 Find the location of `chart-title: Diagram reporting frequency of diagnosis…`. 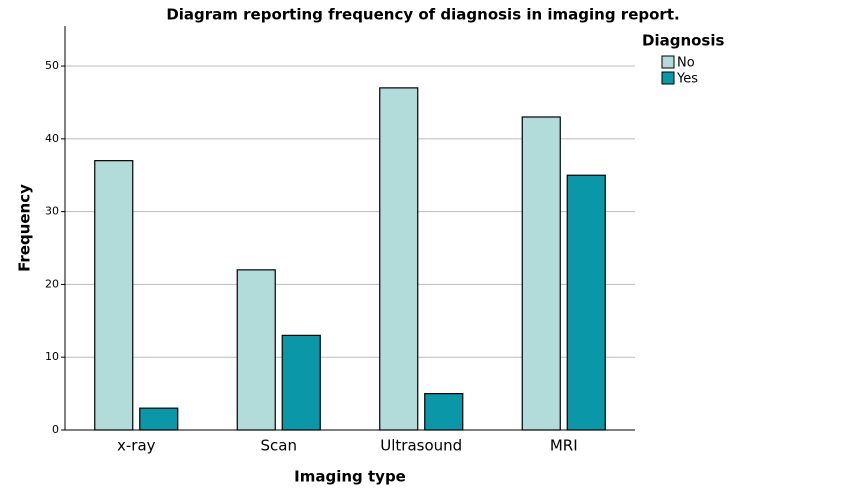

chart-title: Diagram reporting frequency of diagnosis… is located at coordinates (422, 15).